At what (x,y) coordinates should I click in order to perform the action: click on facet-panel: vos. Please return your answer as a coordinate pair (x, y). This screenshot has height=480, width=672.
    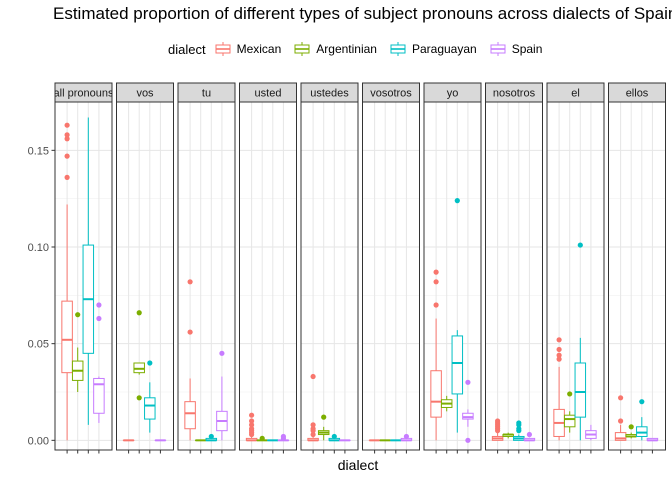
    Looking at the image, I should click on (145, 268).